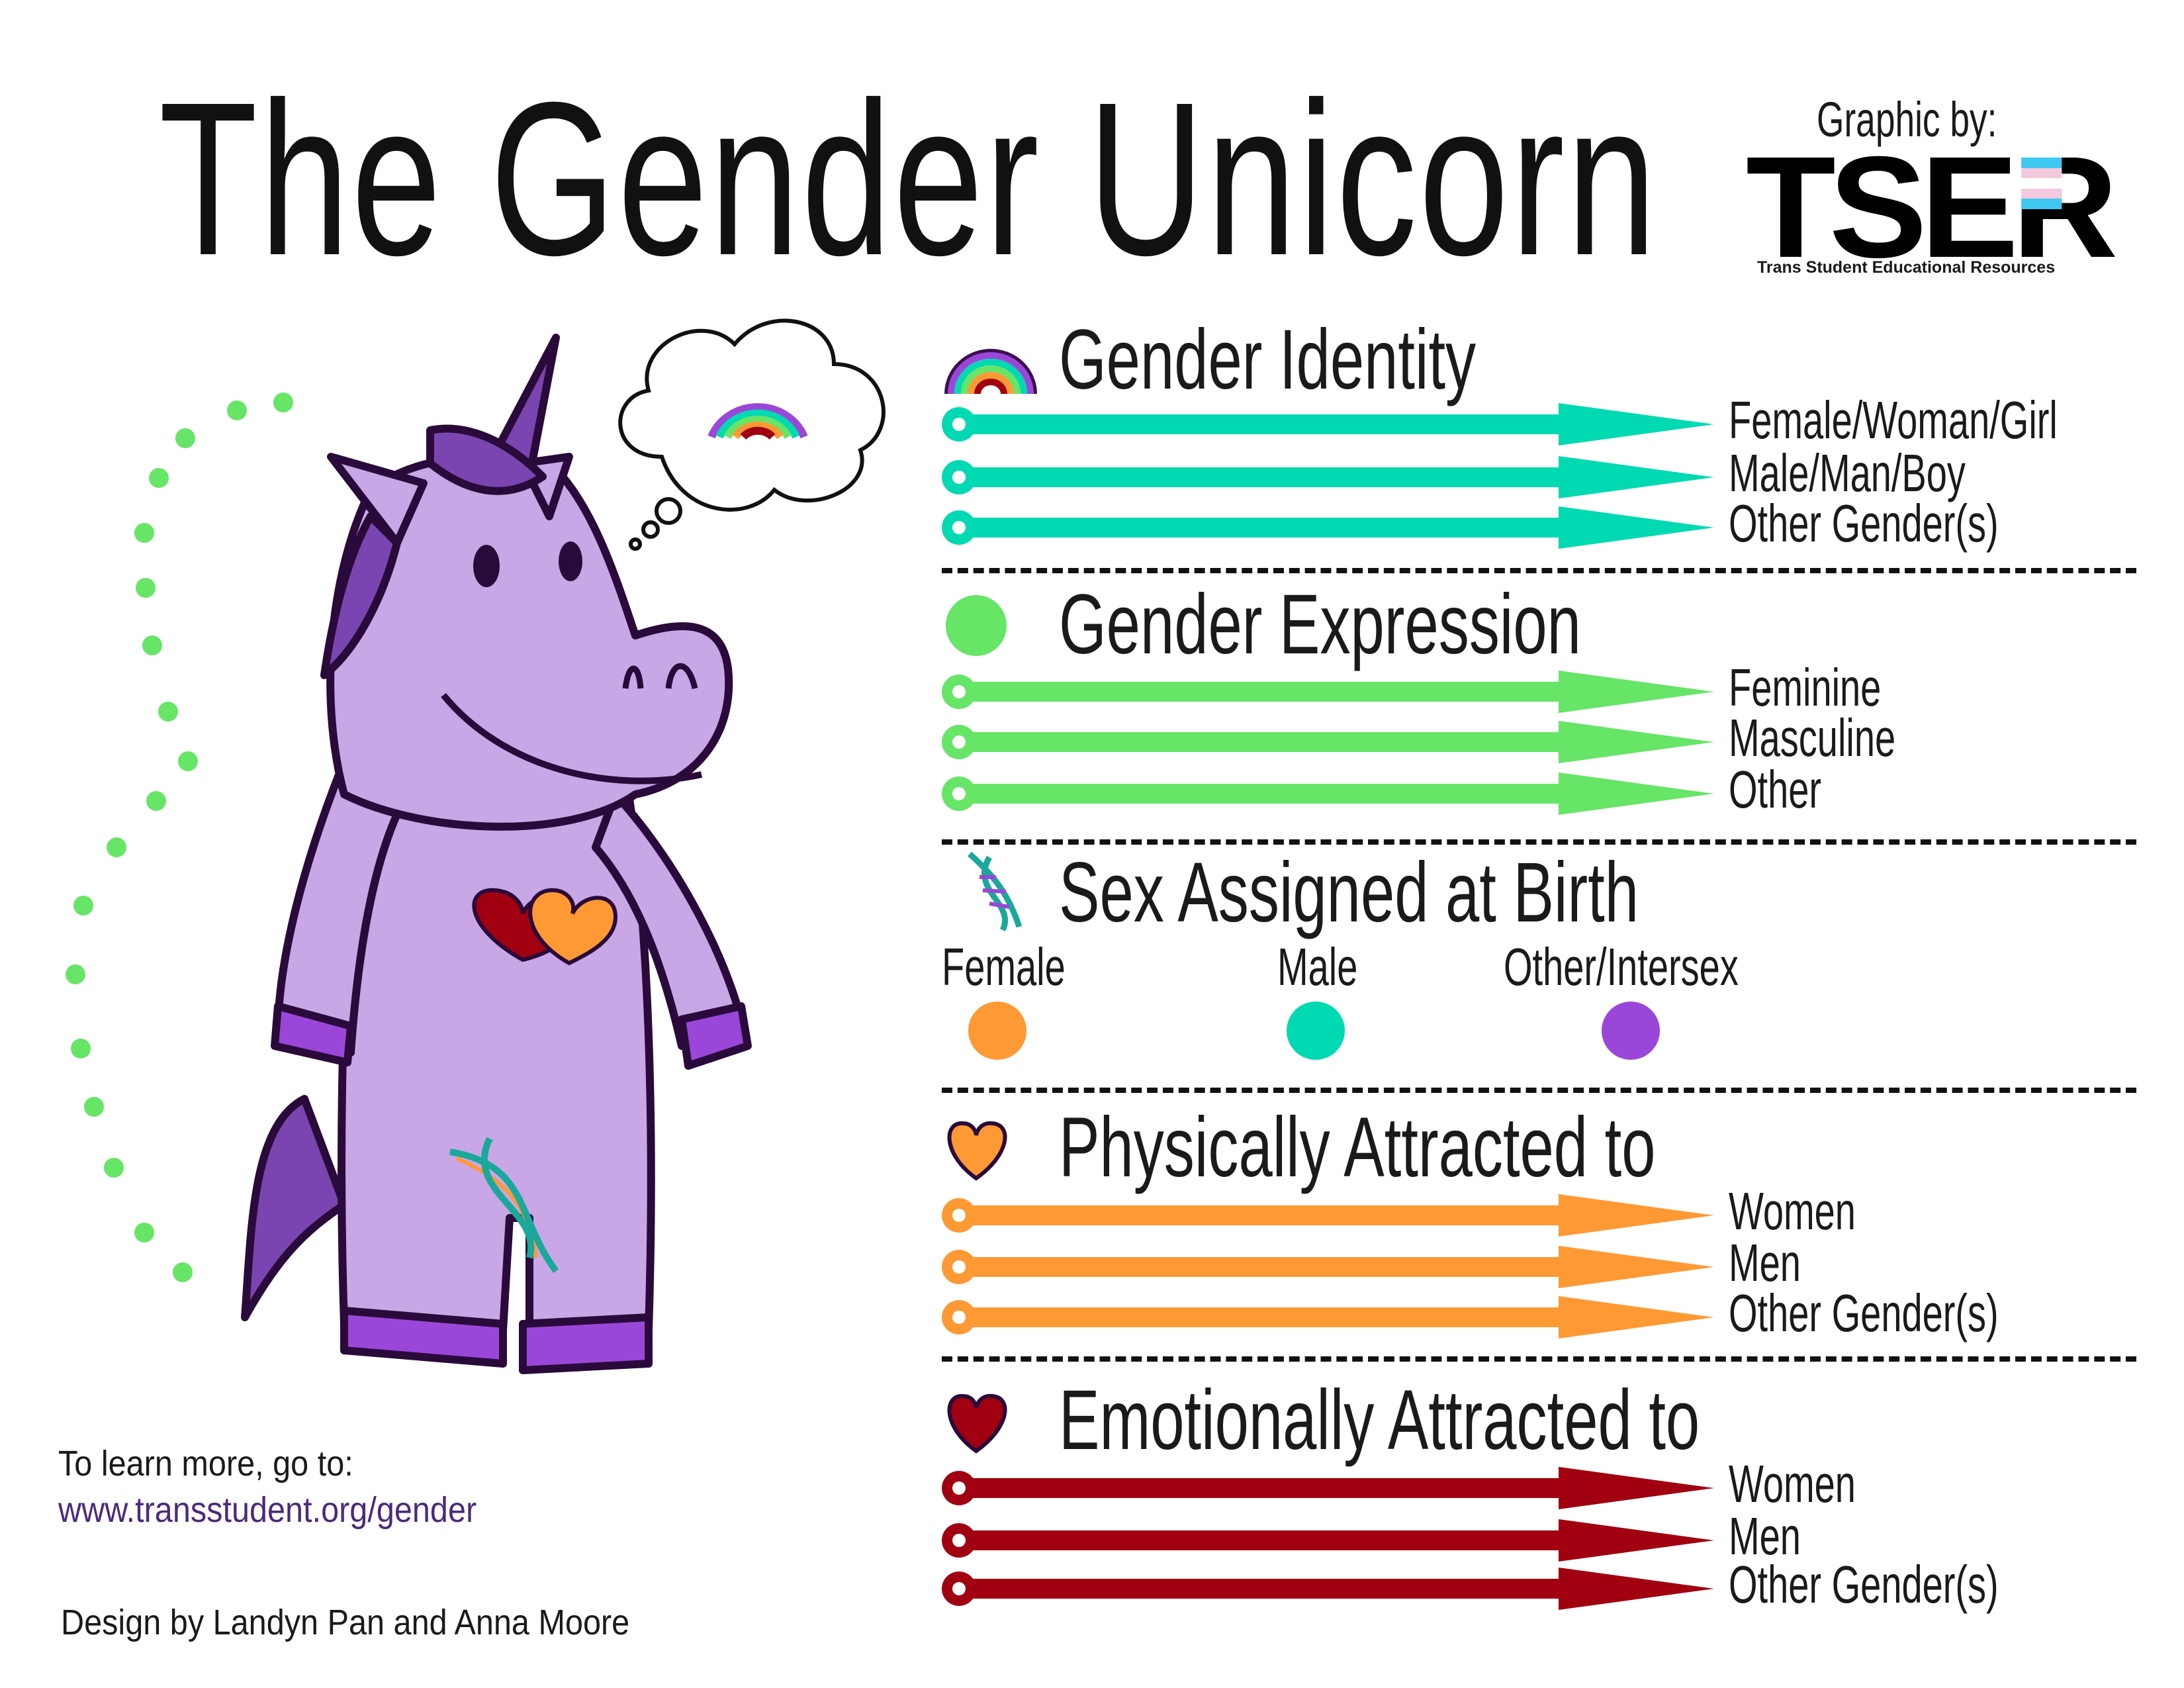  What do you see at coordinates (267, 1510) in the screenshot?
I see `learn-more-link: www.transstudent.org/gender` at bounding box center [267, 1510].